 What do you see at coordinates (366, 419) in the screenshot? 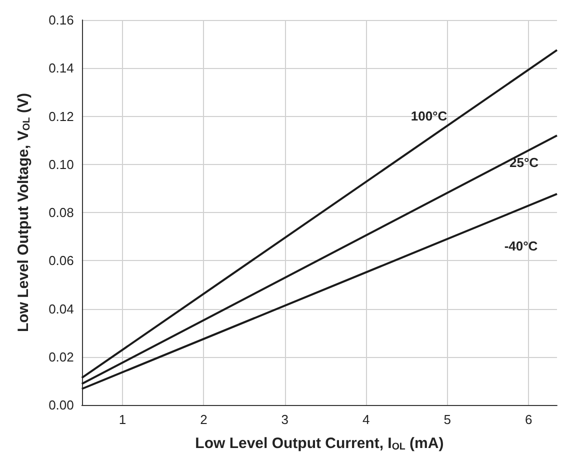
I see `x-tick-label: 4` at bounding box center [366, 419].